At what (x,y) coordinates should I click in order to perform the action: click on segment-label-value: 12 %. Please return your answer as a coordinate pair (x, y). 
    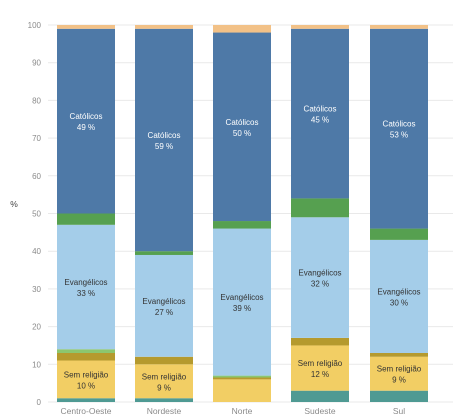
    Looking at the image, I should click on (320, 374).